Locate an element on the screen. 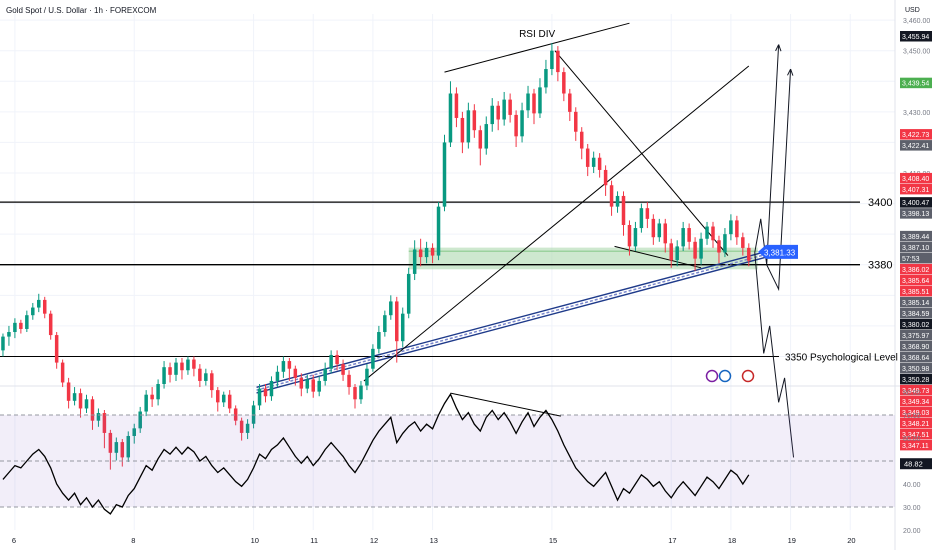 This screenshot has width=932, height=555. time-axis-label: 15 is located at coordinates (553, 540).